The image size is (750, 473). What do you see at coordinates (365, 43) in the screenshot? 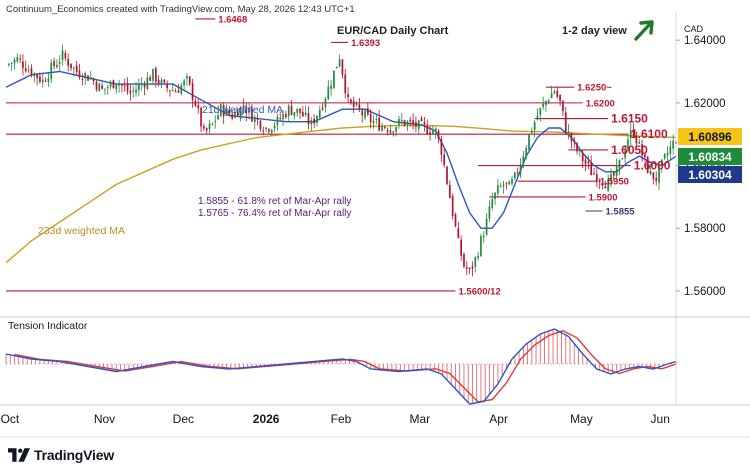
I see `level-label: 1.6393` at bounding box center [365, 43].